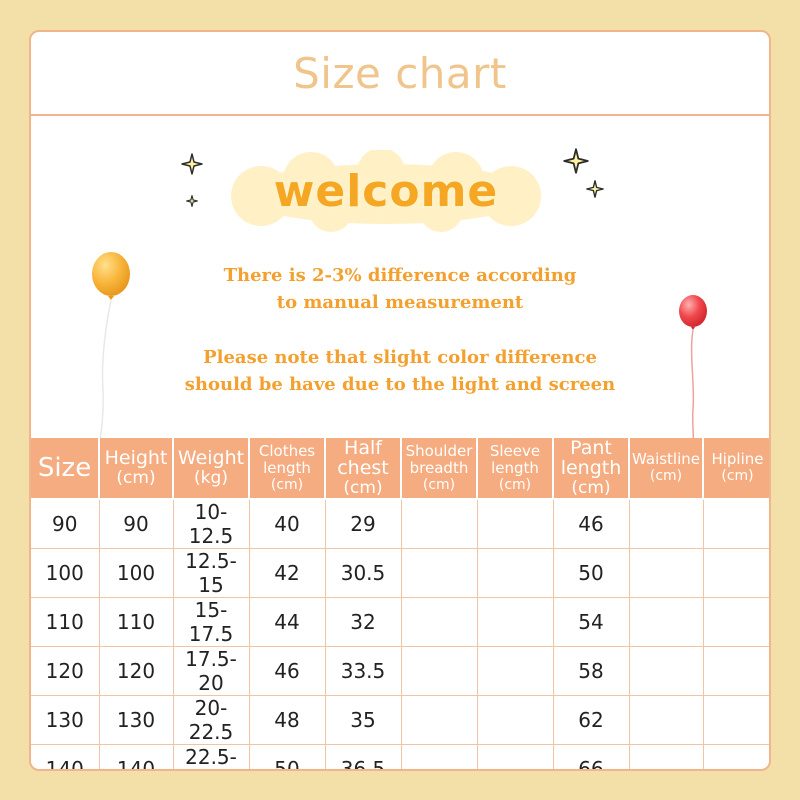 The width and height of the screenshot is (800, 800). What do you see at coordinates (591, 671) in the screenshot?
I see `cell-pant-length: 58` at bounding box center [591, 671].